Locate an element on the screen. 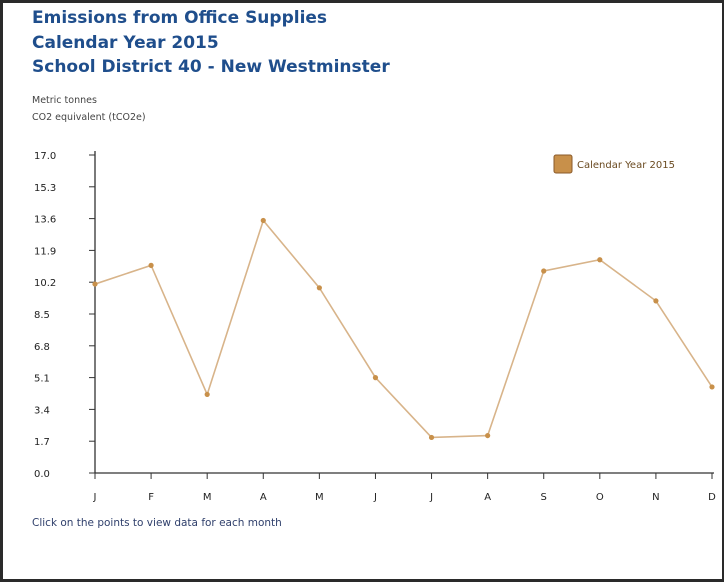 The width and height of the screenshot is (724, 582). y-axis-ticks: 0.0 1.7 3.4 5.1 6.8 8.5 10.2 11.9 13.6 15.3 17.0 is located at coordinates (64, 315).